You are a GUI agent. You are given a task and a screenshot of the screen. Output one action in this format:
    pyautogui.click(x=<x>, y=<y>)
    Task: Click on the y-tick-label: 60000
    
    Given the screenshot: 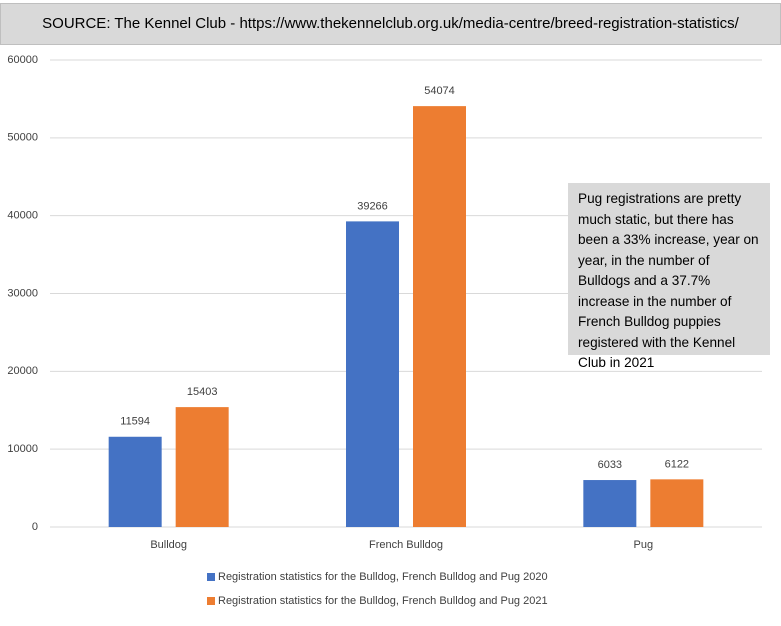 What is the action you would take?
    pyautogui.click(x=22, y=60)
    